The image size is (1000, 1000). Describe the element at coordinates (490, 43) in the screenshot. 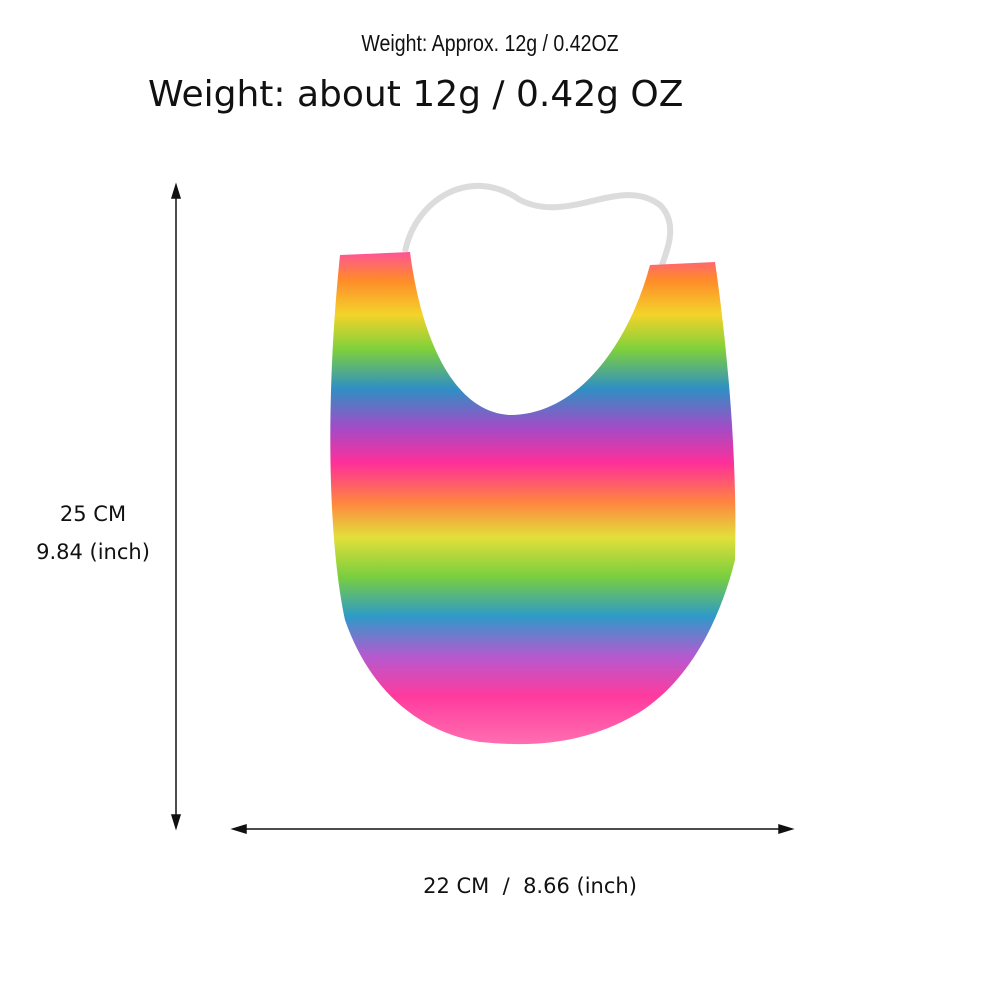

I see `subtitle: Weight: Approx. 12g / 0.42OZ` at that location.